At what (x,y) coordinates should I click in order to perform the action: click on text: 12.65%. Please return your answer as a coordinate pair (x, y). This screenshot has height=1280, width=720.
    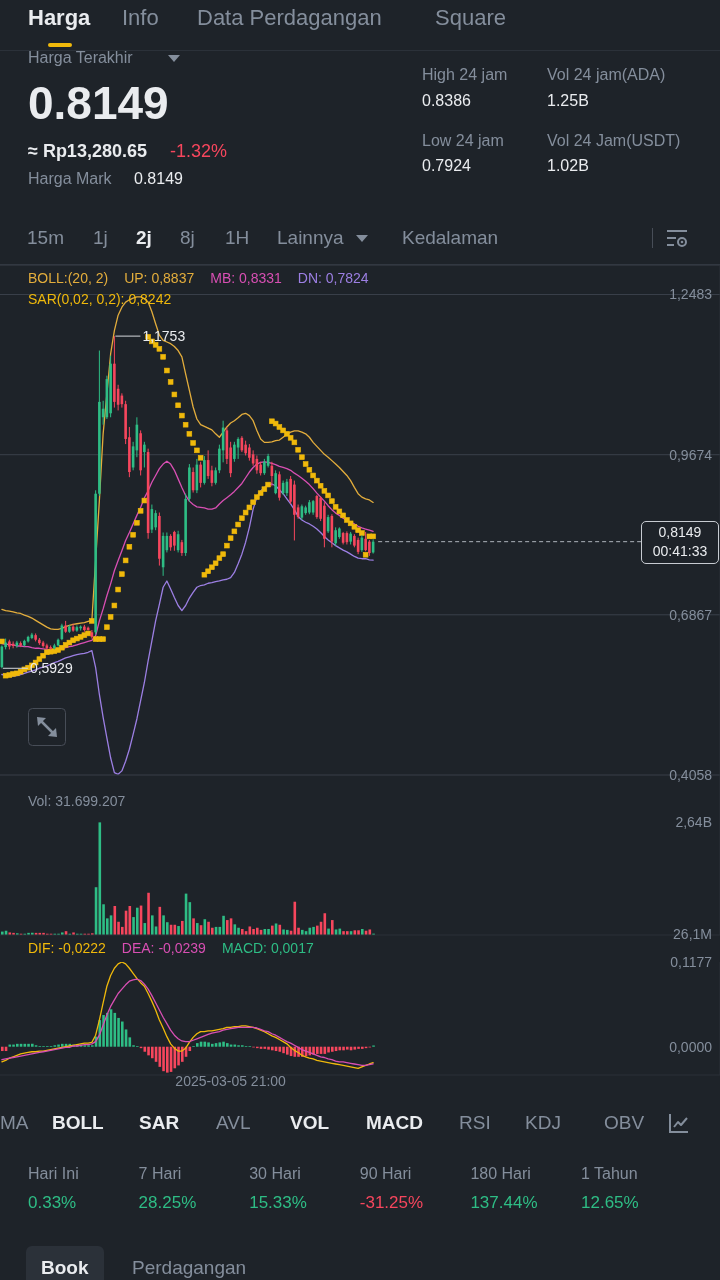
    Looking at the image, I should click on (610, 1202).